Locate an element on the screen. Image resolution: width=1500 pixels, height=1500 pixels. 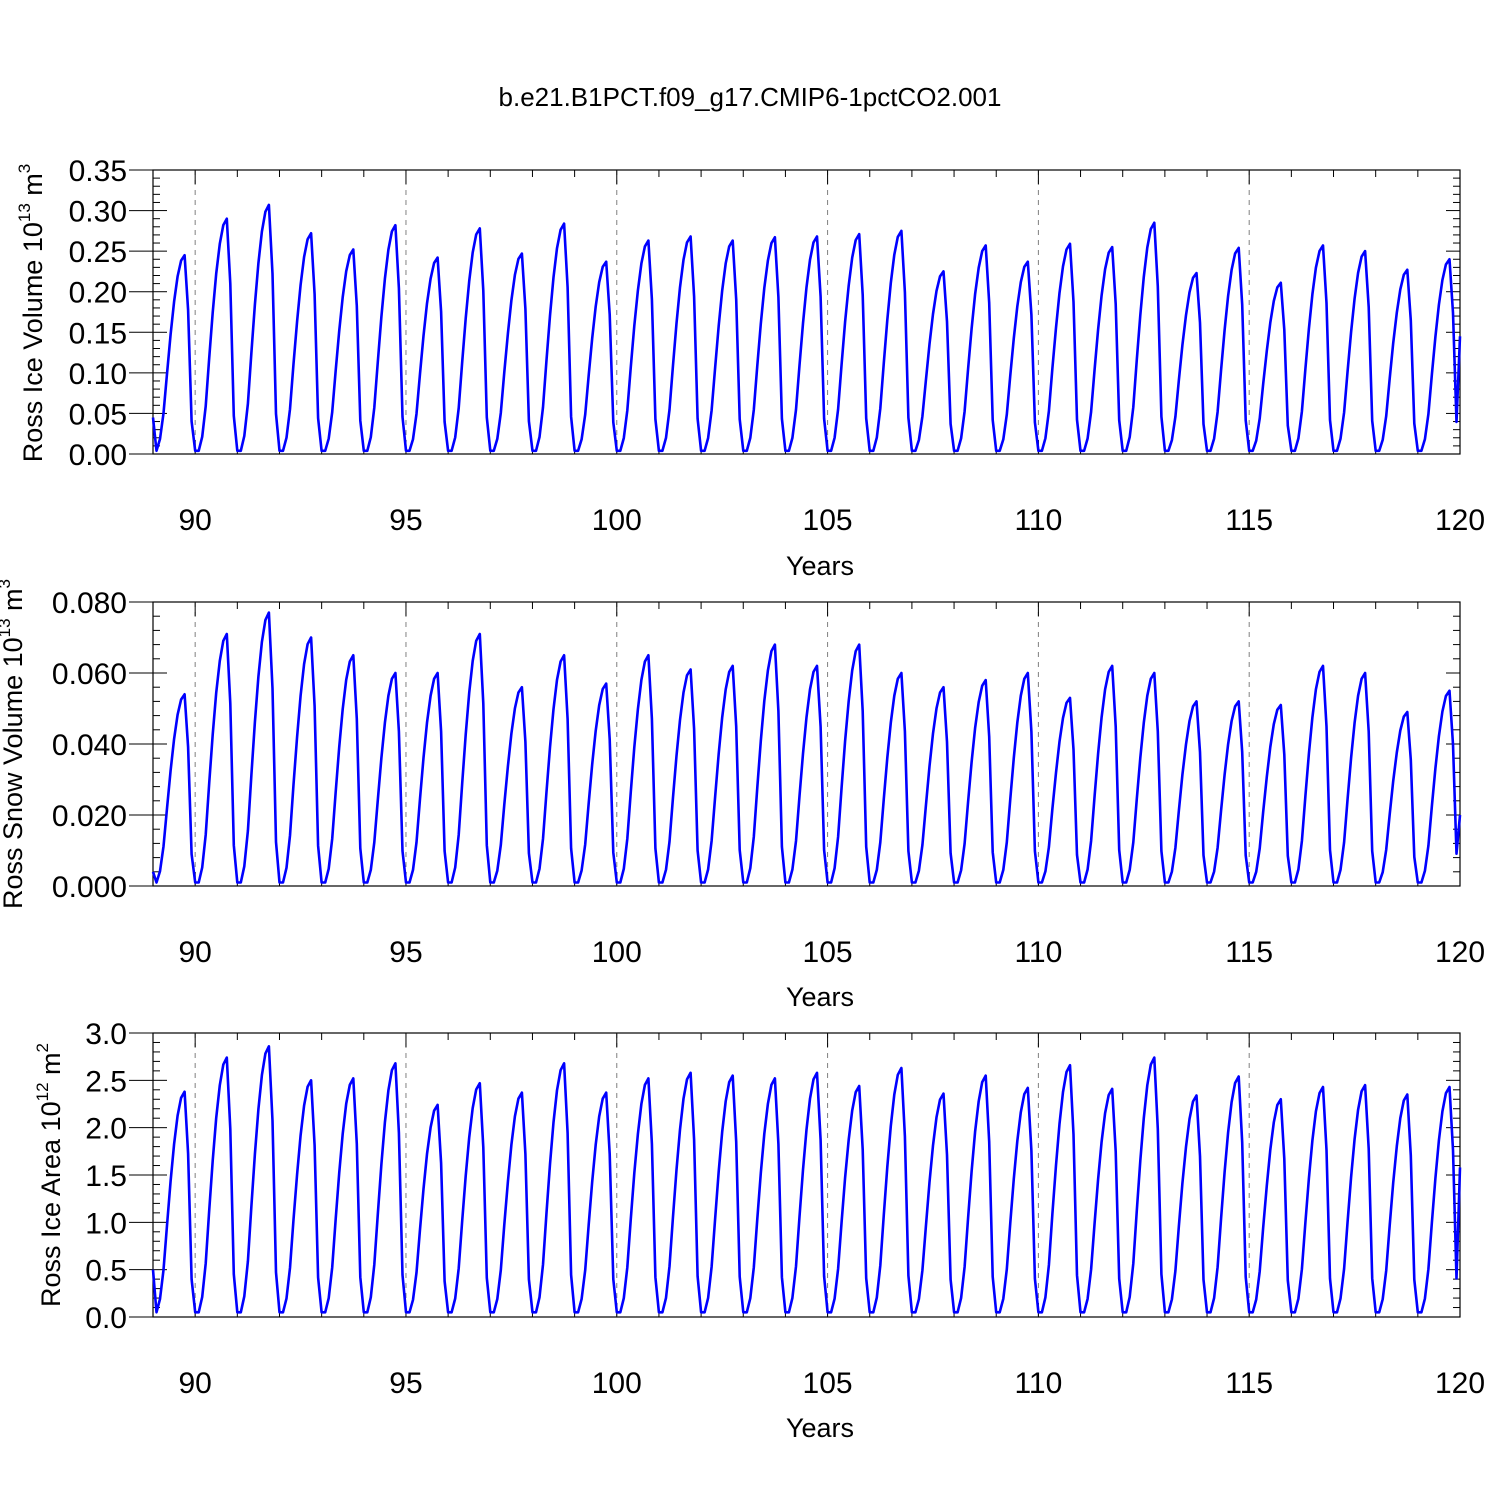
y-tick-label: 2.0 is located at coordinates (106, 1129).